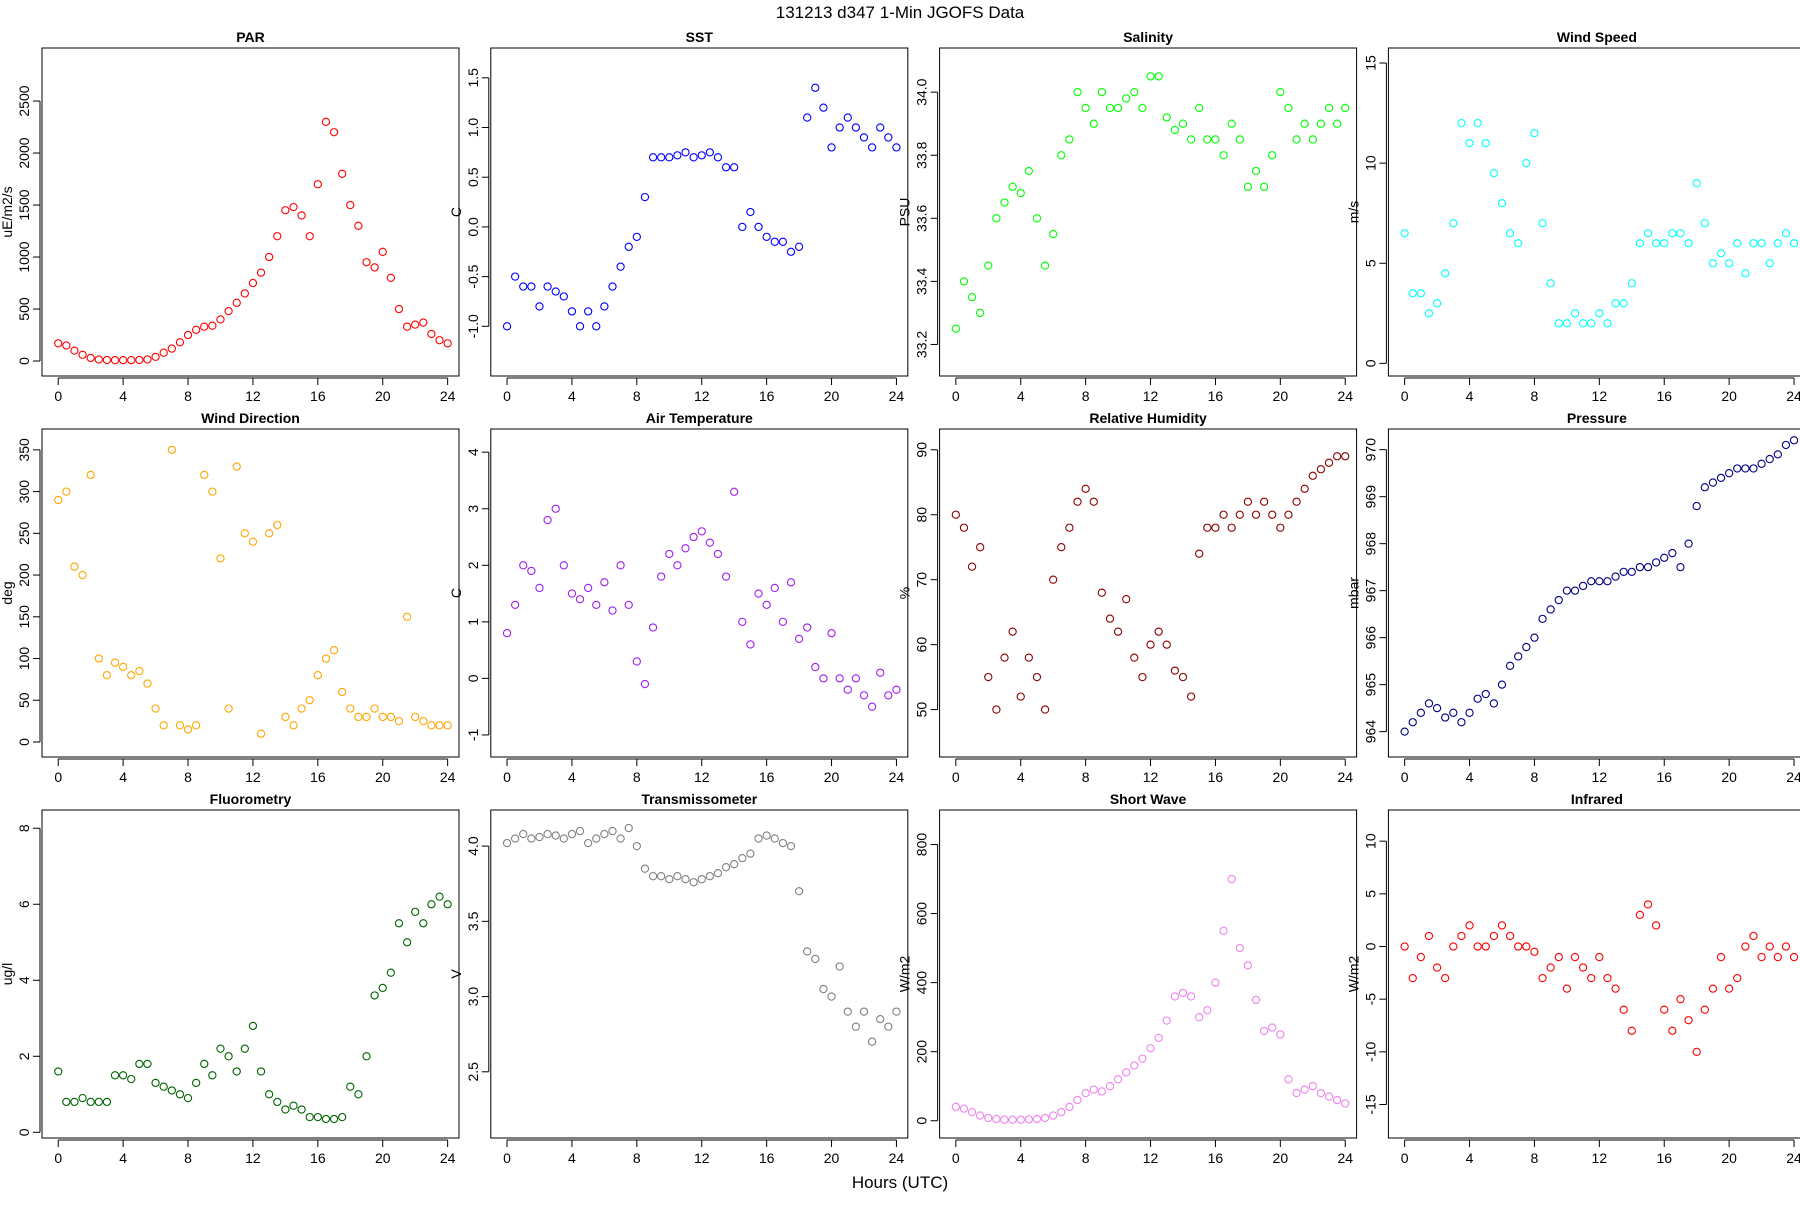 The image size is (1800, 1205). What do you see at coordinates (1148, 418) in the screenshot?
I see `panel-title: Relative Humidity` at bounding box center [1148, 418].